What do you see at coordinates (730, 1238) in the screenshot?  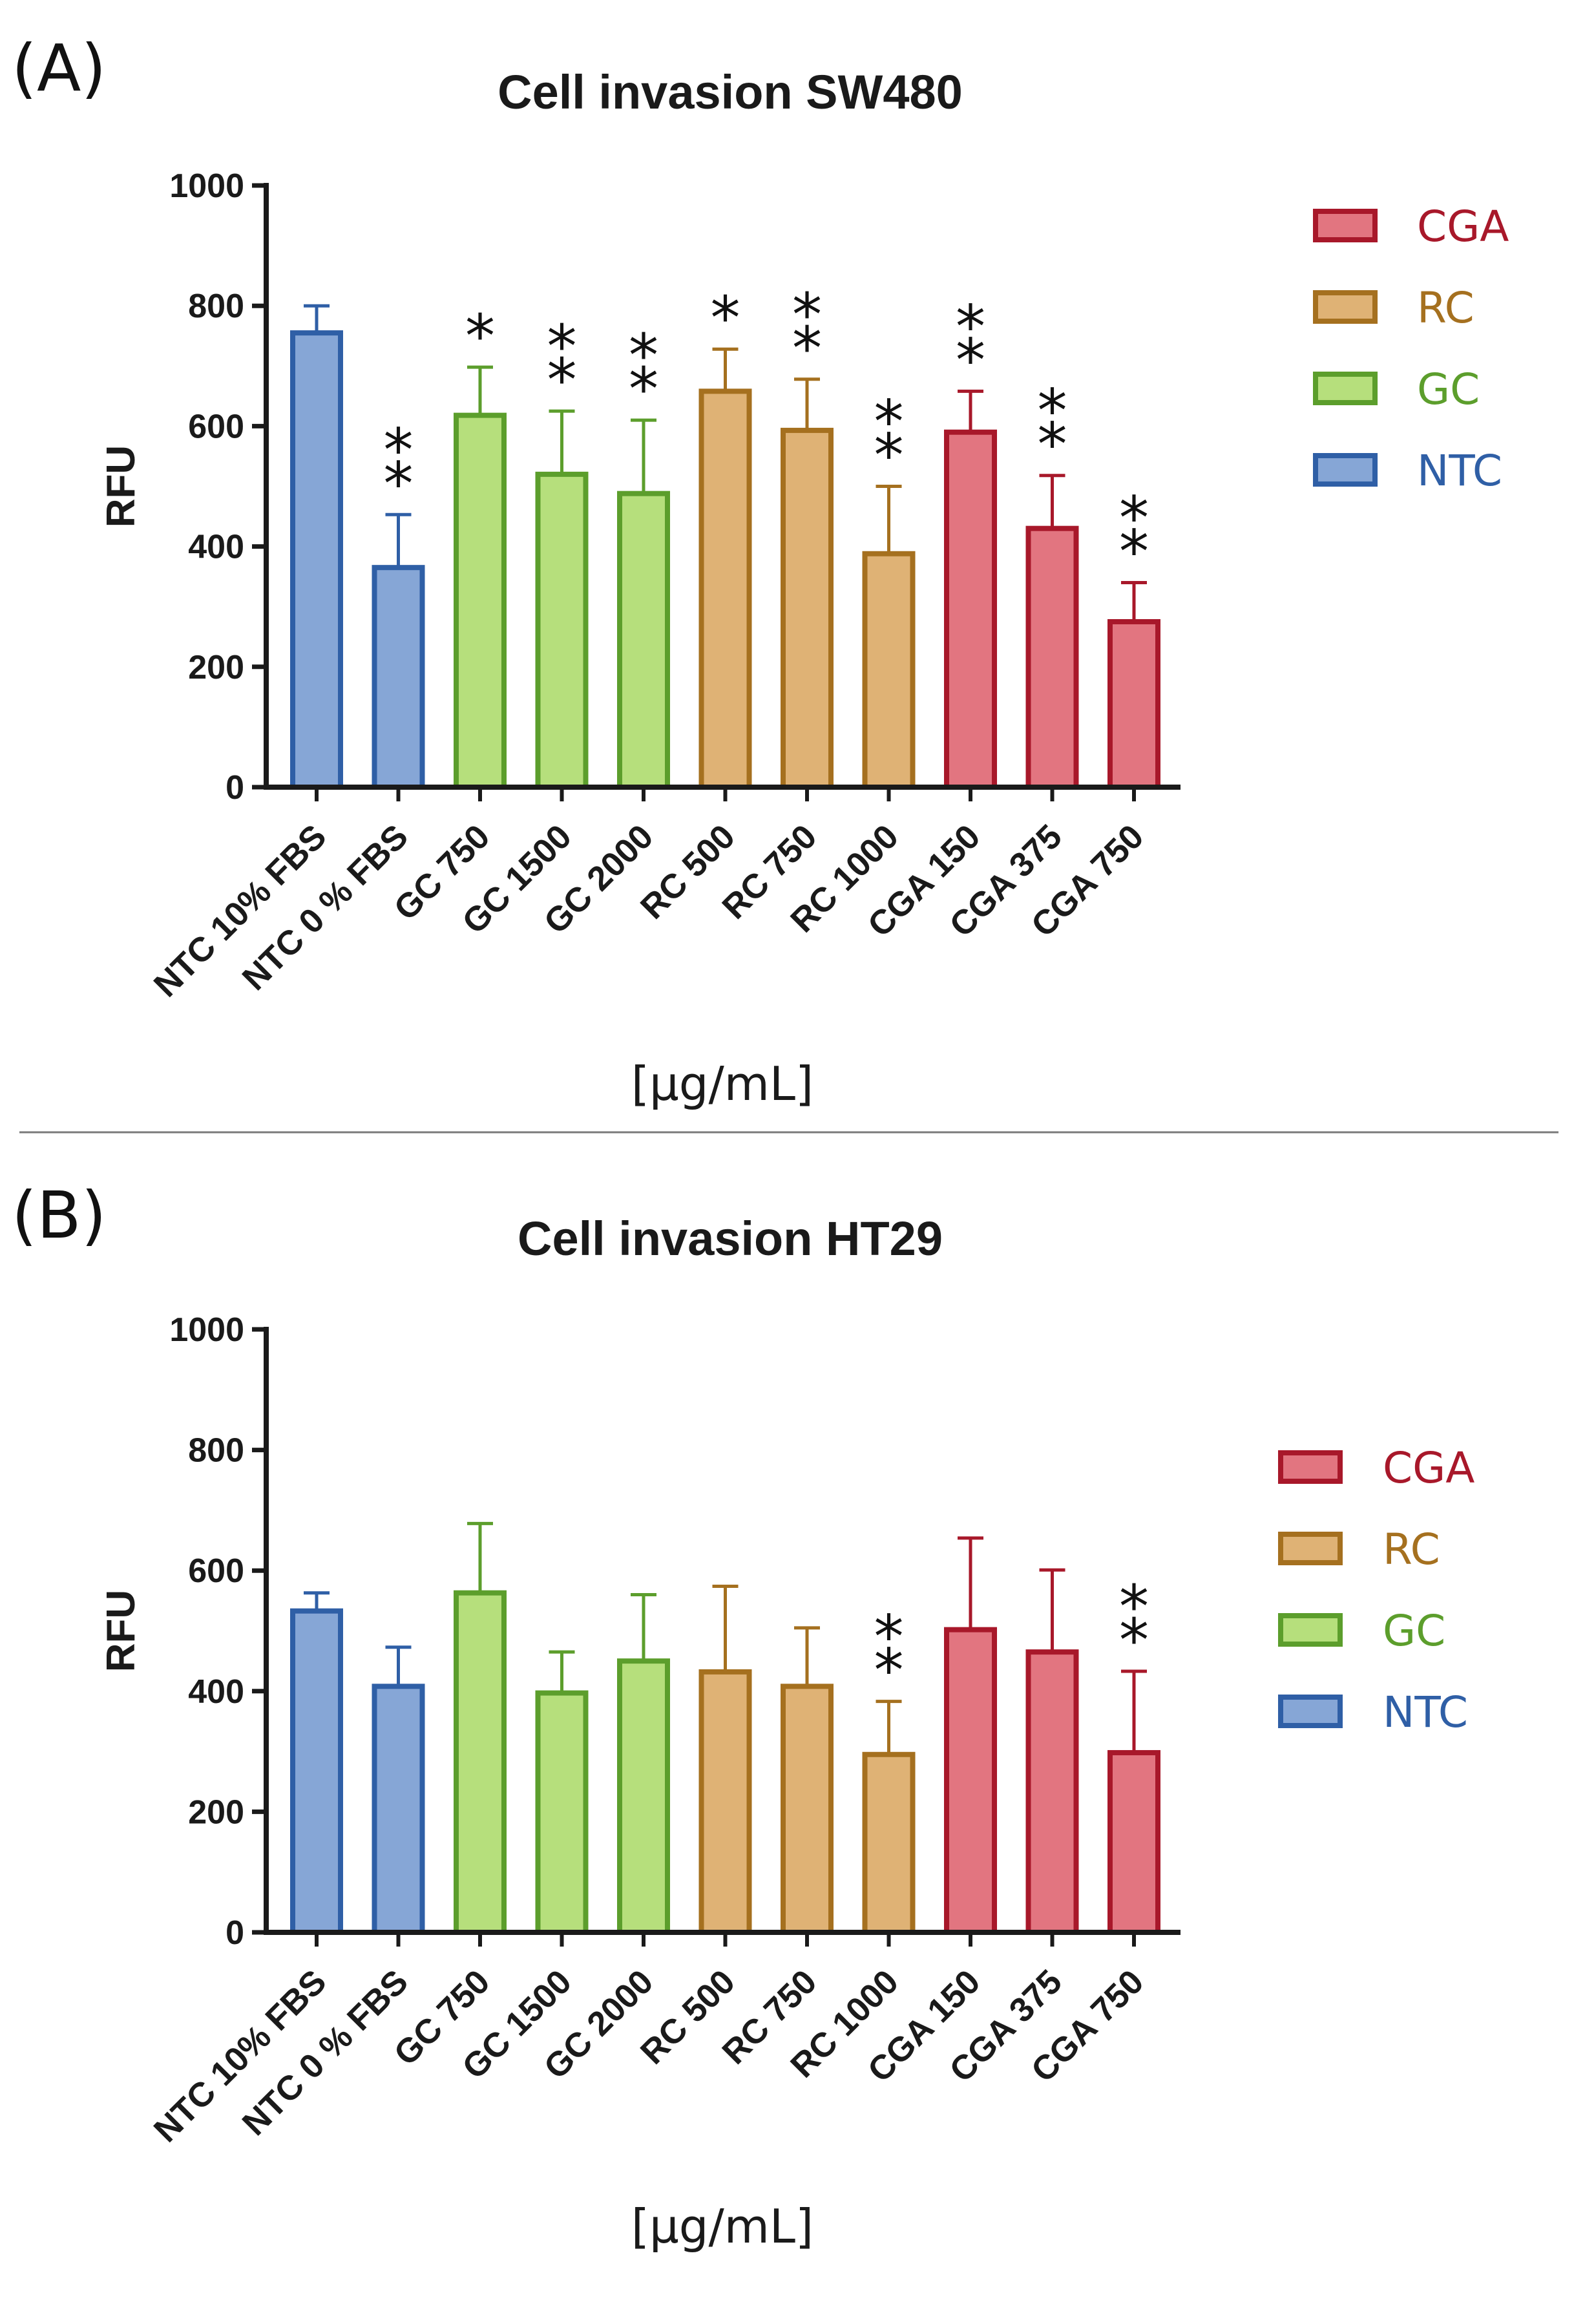 I see `chart-b-title: Cell invasion HT29` at bounding box center [730, 1238].